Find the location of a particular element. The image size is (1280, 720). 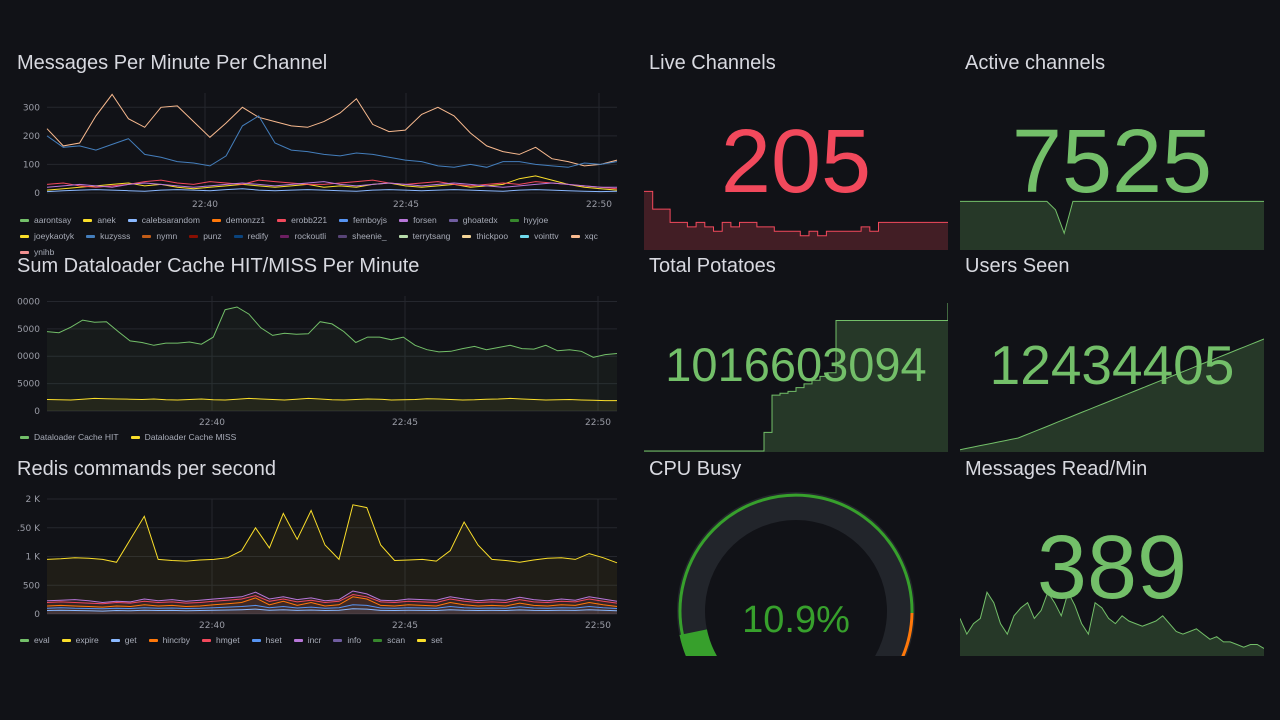

legend-item-anek: anek is located at coordinates (99, 220).